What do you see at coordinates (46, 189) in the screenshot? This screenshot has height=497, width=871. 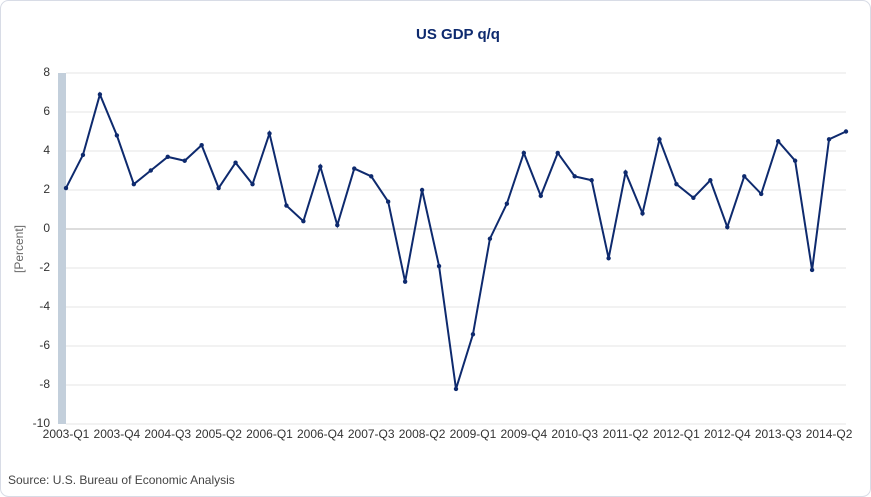 I see `y-tick-label: 2` at bounding box center [46, 189].